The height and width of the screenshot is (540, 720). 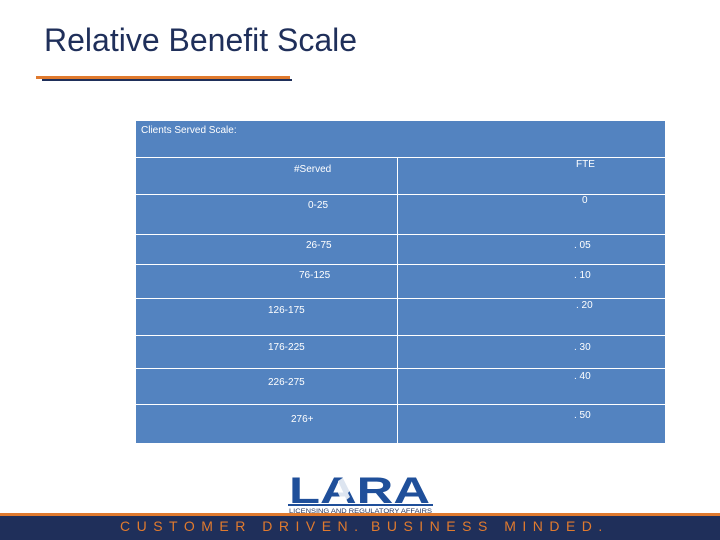 What do you see at coordinates (267, 281) in the screenshot?
I see `served-cell: 76-125` at bounding box center [267, 281].